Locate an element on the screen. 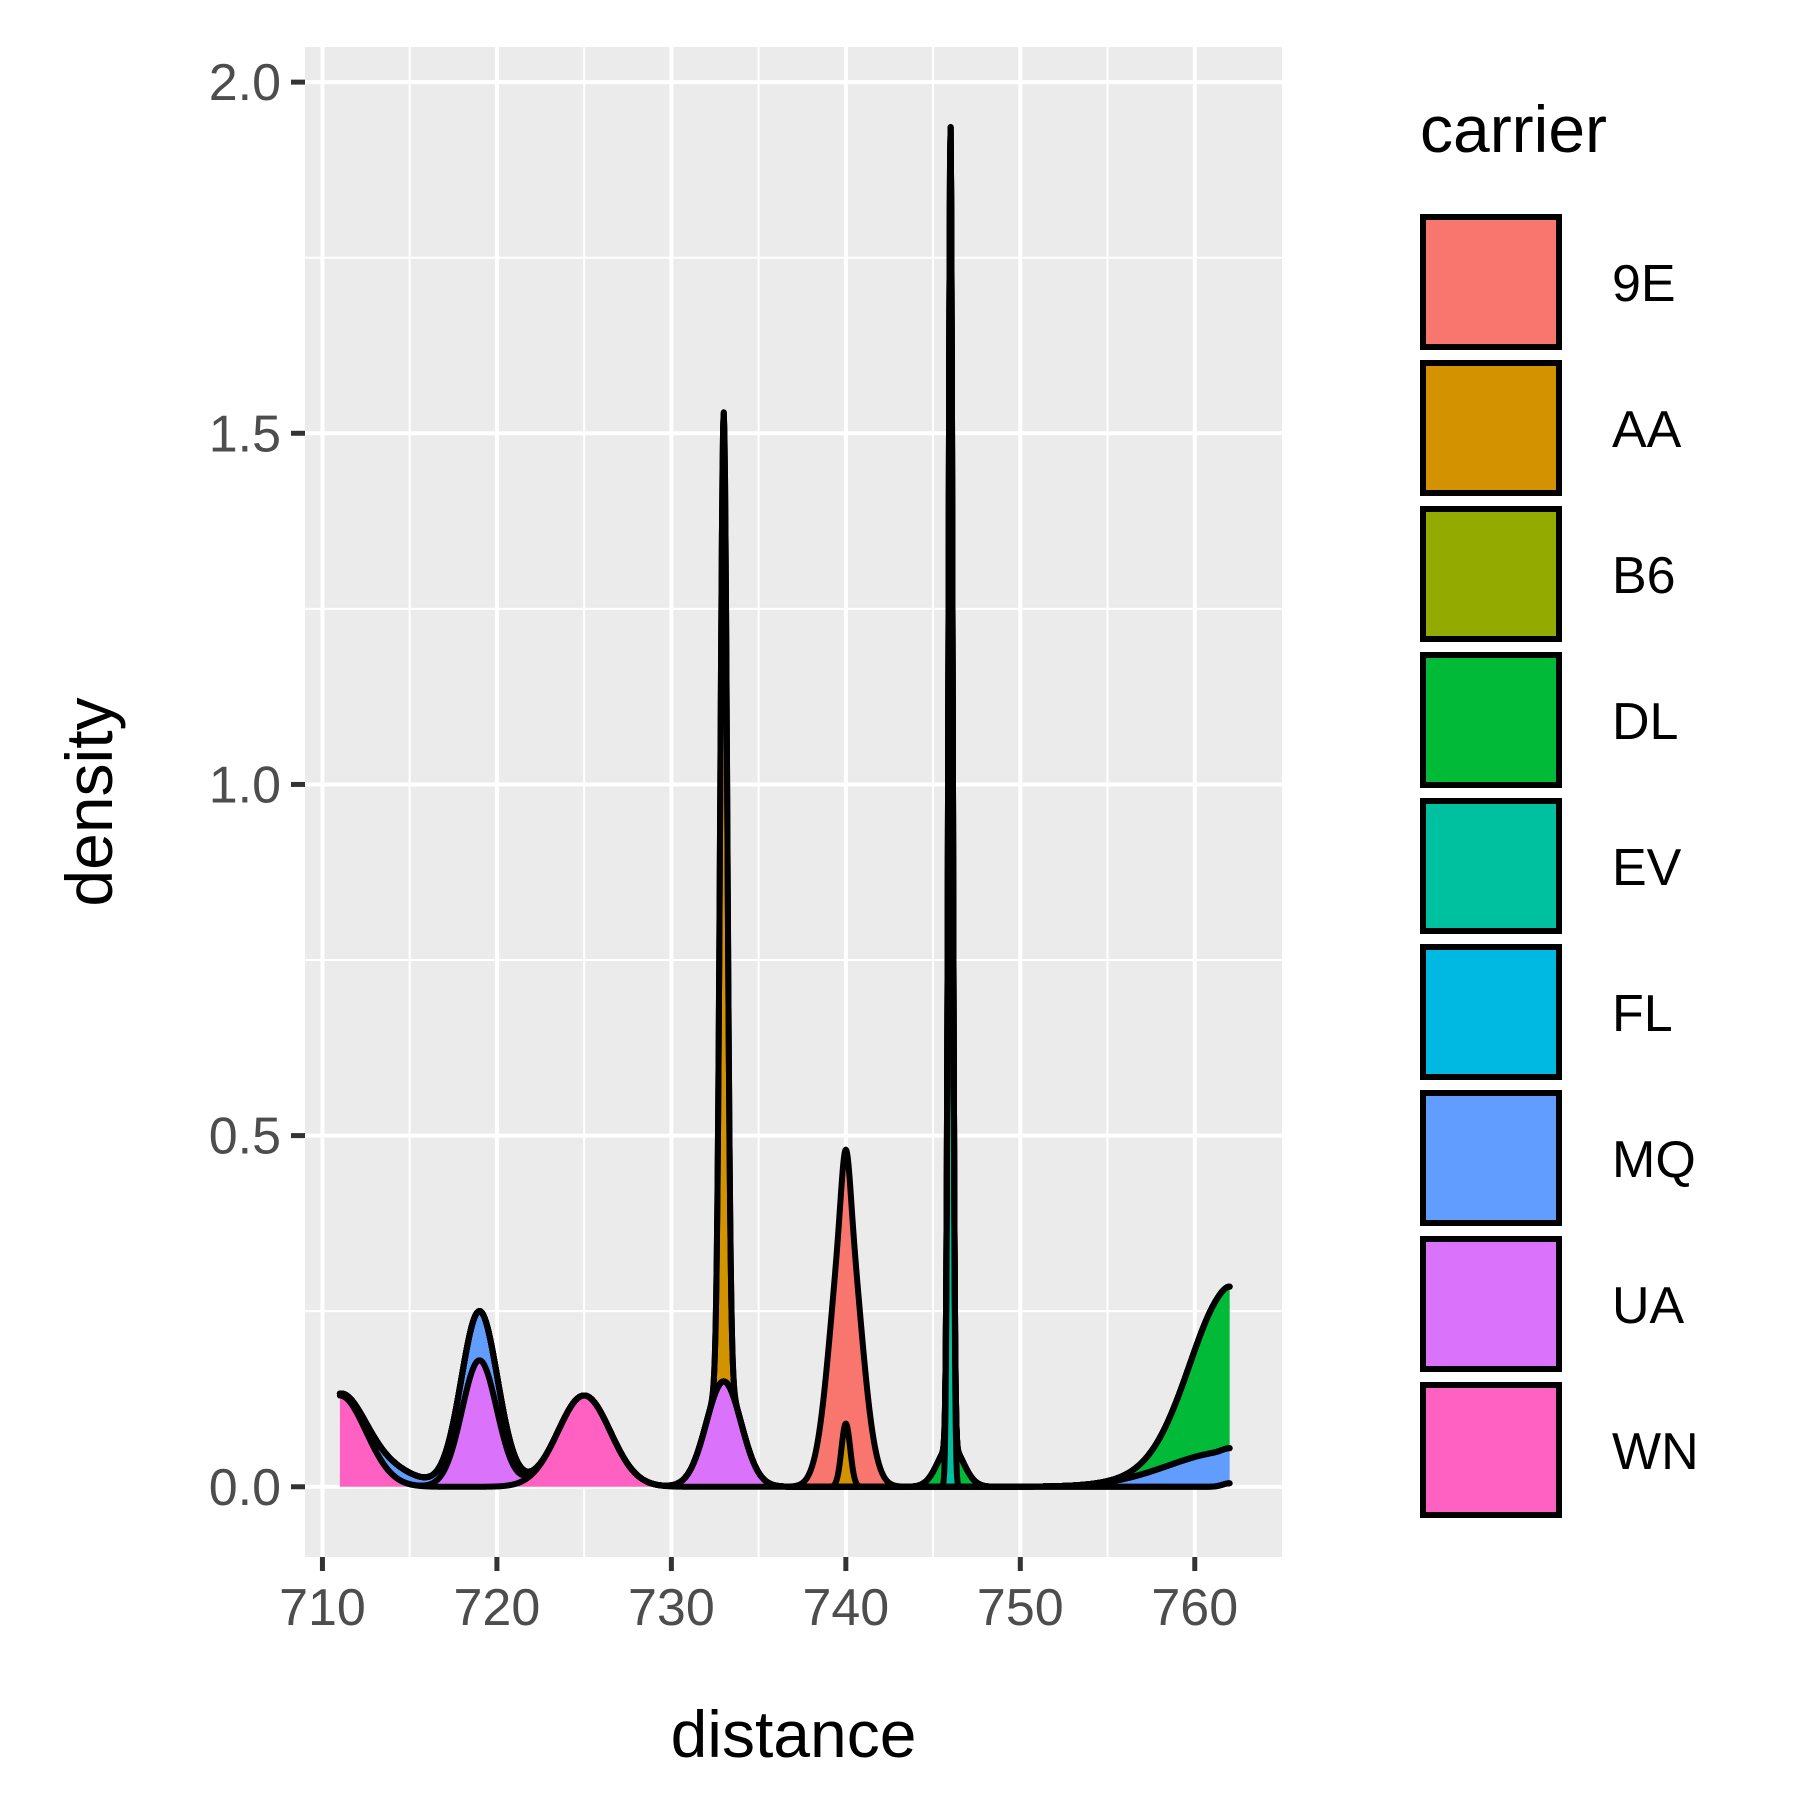 This screenshot has width=1800, height=1800. legend-key-MQ is located at coordinates (1491, 1158).